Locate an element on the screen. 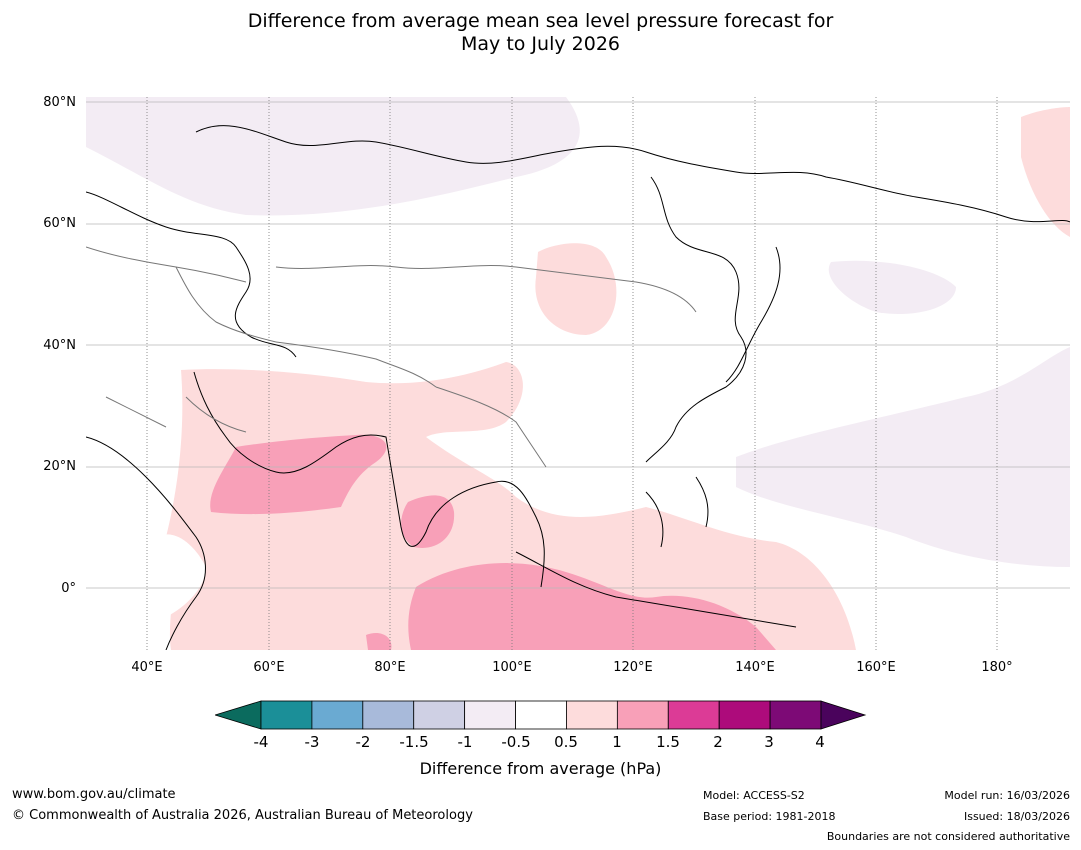  colorbar-tick: -2 is located at coordinates (363, 742).